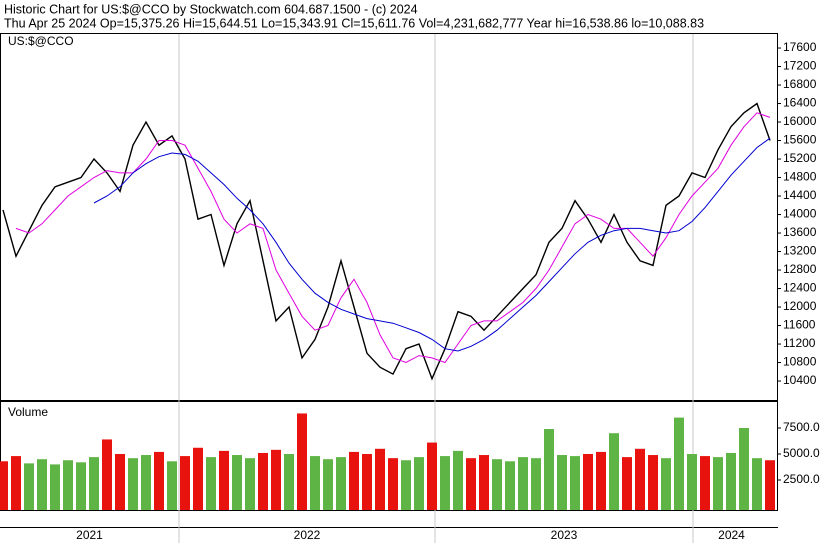 Image resolution: width=830 pixels, height=543 pixels. Describe the element at coordinates (800, 121) in the screenshot. I see `y-tick-label: 16000` at that location.